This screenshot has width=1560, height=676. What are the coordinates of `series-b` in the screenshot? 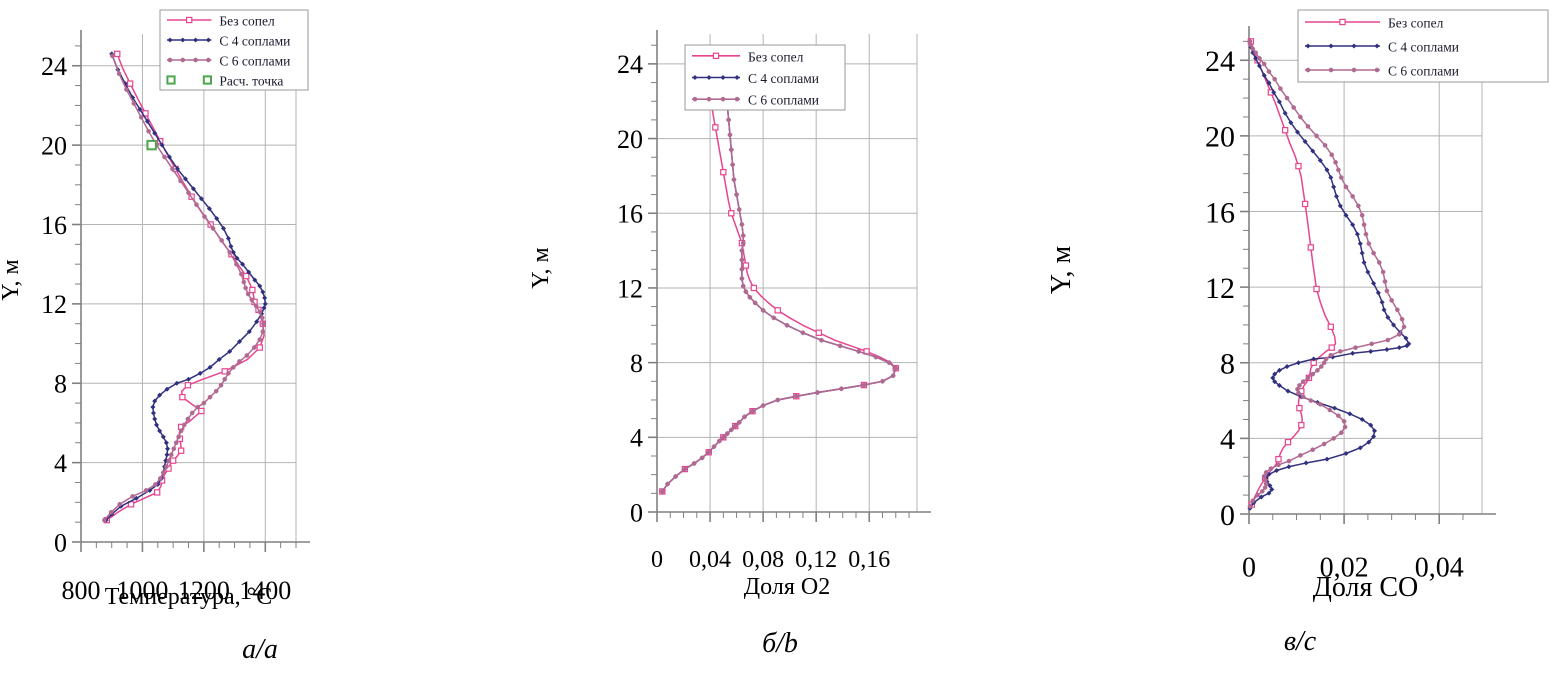 It's located at (779, 272).